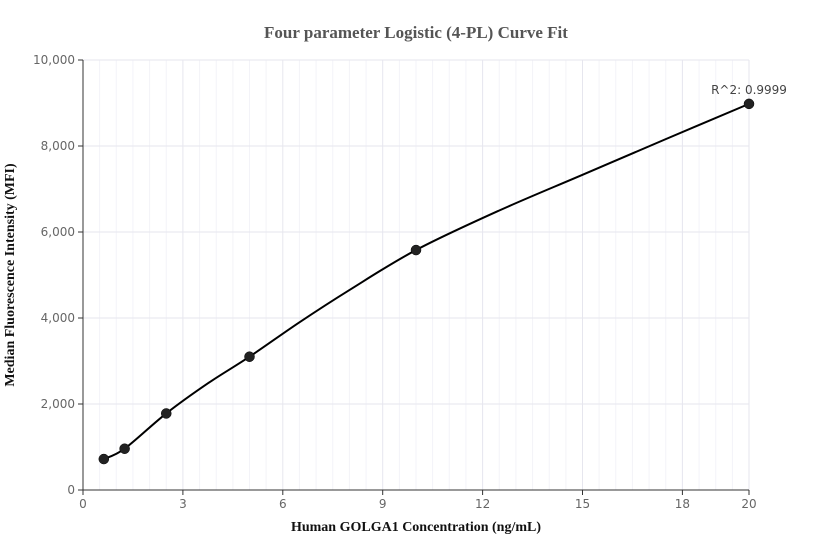  What do you see at coordinates (58, 146) in the screenshot?
I see `y-tick-label: 8,000` at bounding box center [58, 146].